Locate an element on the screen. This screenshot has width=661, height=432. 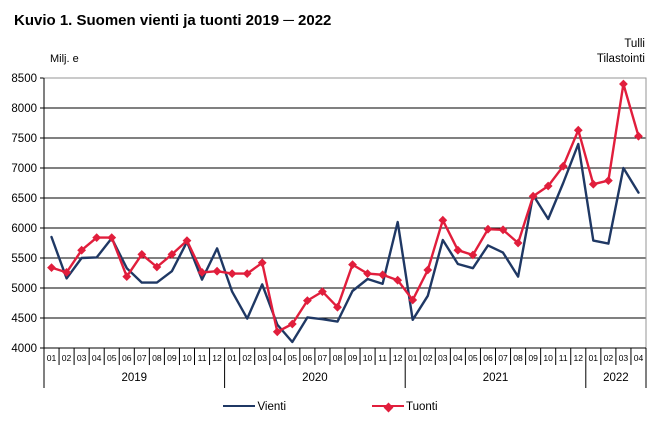
y-axis-label: 8000 is located at coordinates (24, 109).